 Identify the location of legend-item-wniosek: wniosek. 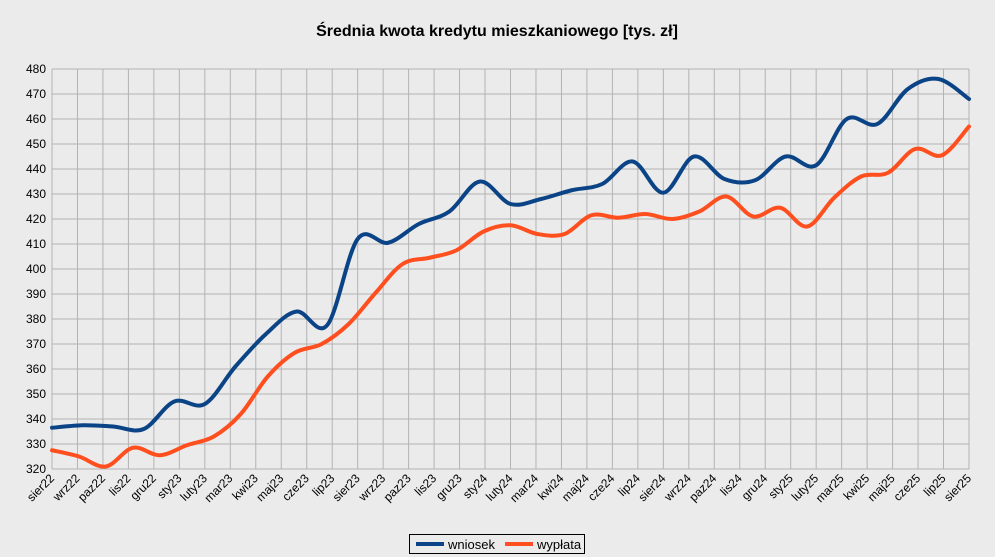
(455, 544).